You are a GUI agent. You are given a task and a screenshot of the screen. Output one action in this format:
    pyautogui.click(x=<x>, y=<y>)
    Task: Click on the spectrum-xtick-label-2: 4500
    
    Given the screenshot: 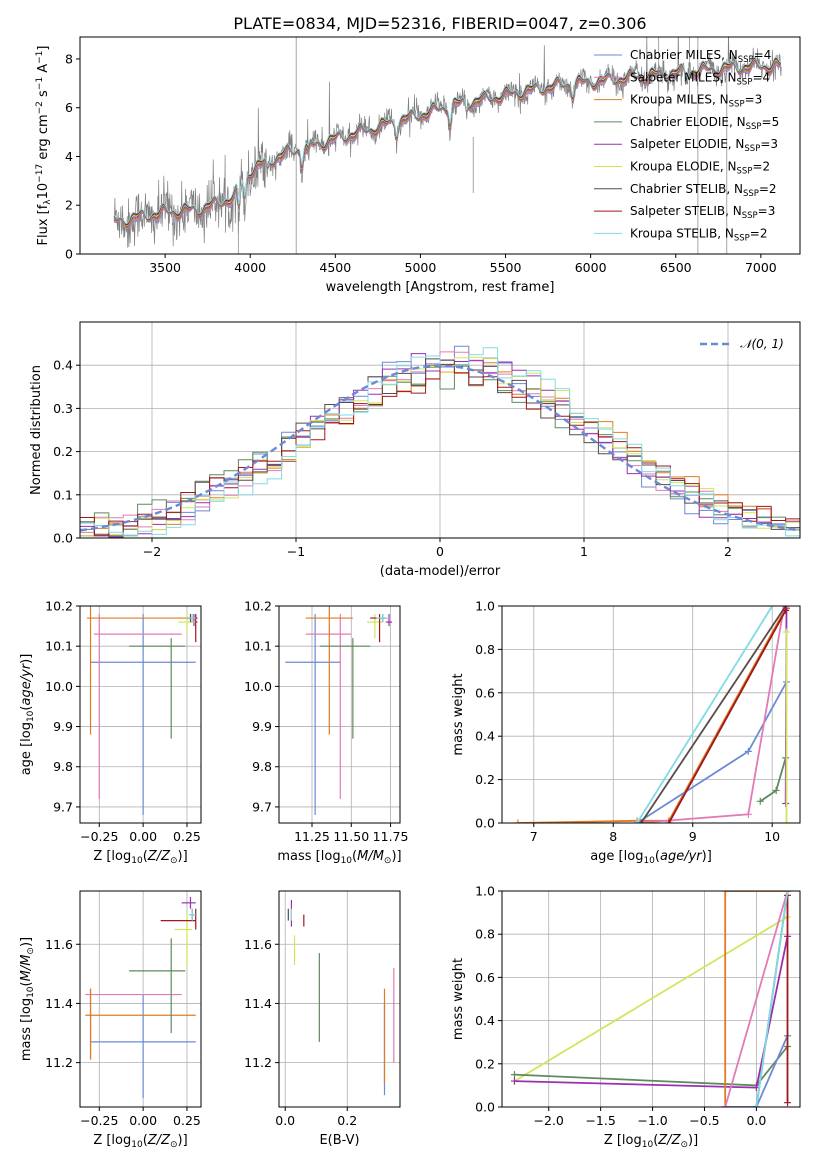 What is the action you would take?
    pyautogui.click(x=335, y=267)
    